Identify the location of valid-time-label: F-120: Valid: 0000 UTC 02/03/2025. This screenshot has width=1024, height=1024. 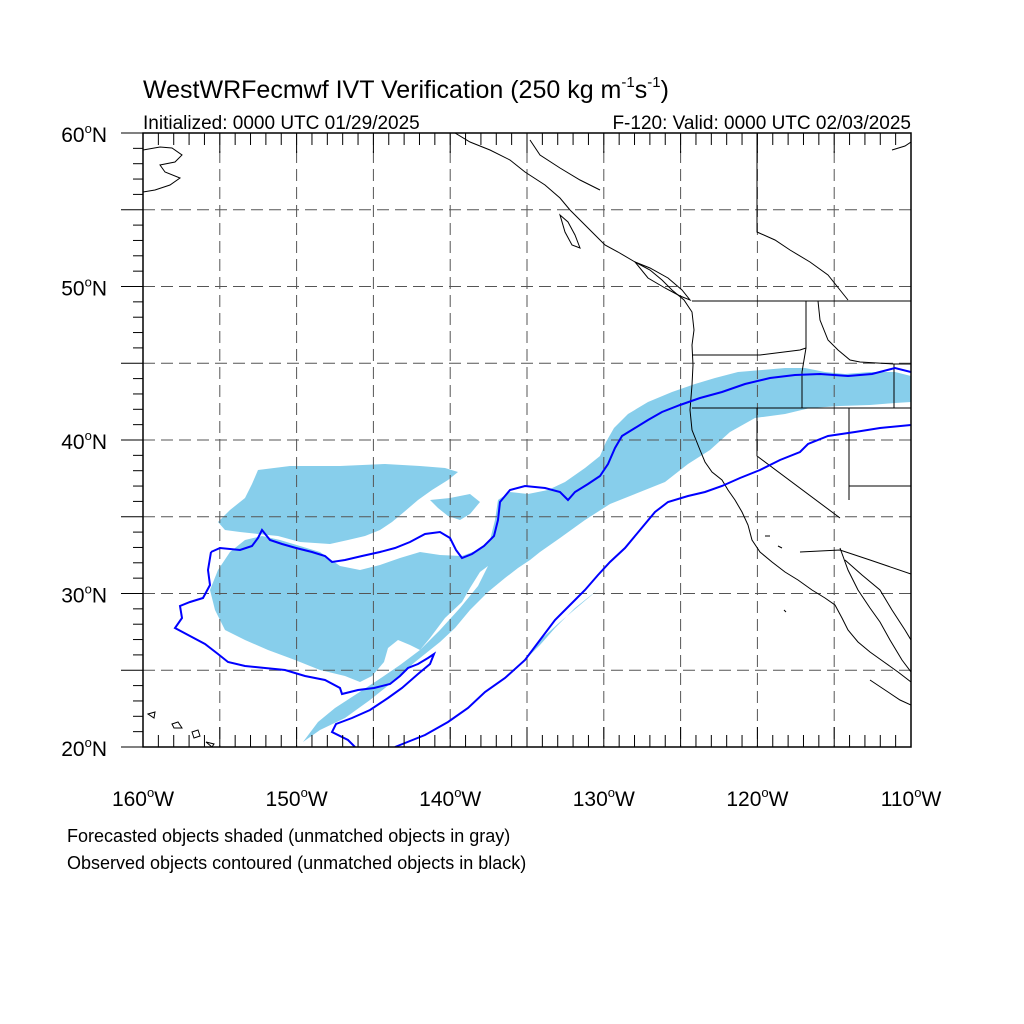
(761, 123).